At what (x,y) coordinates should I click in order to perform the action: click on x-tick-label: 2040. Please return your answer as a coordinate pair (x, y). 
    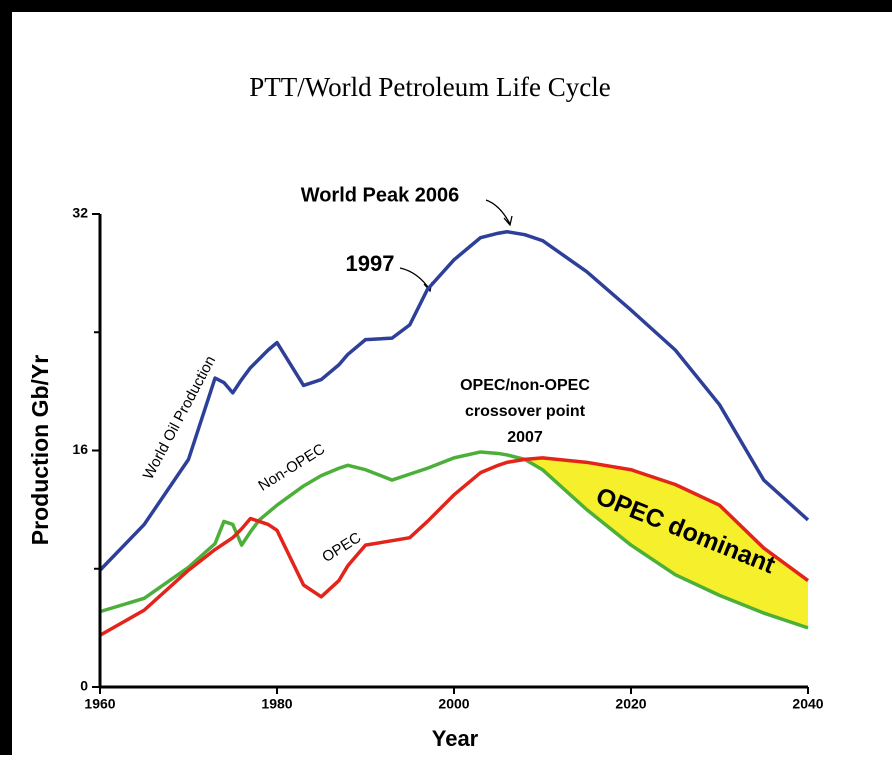
    Looking at the image, I should click on (807, 704).